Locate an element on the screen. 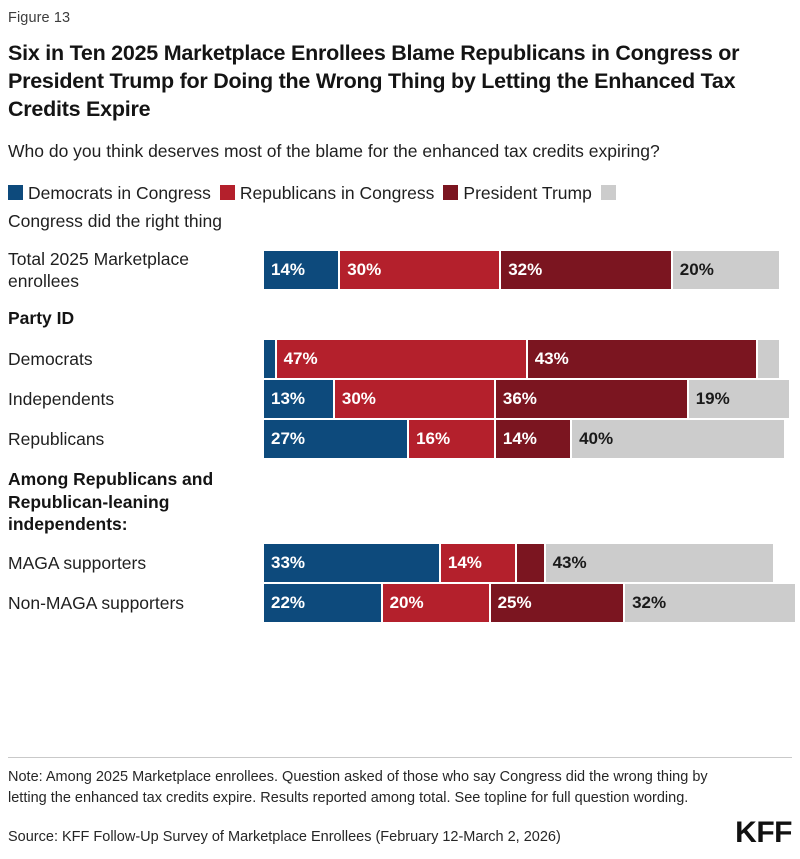 This screenshot has width=800, height=859. stacked-bar: 22% 20% 25% 32% is located at coordinates (529, 603).